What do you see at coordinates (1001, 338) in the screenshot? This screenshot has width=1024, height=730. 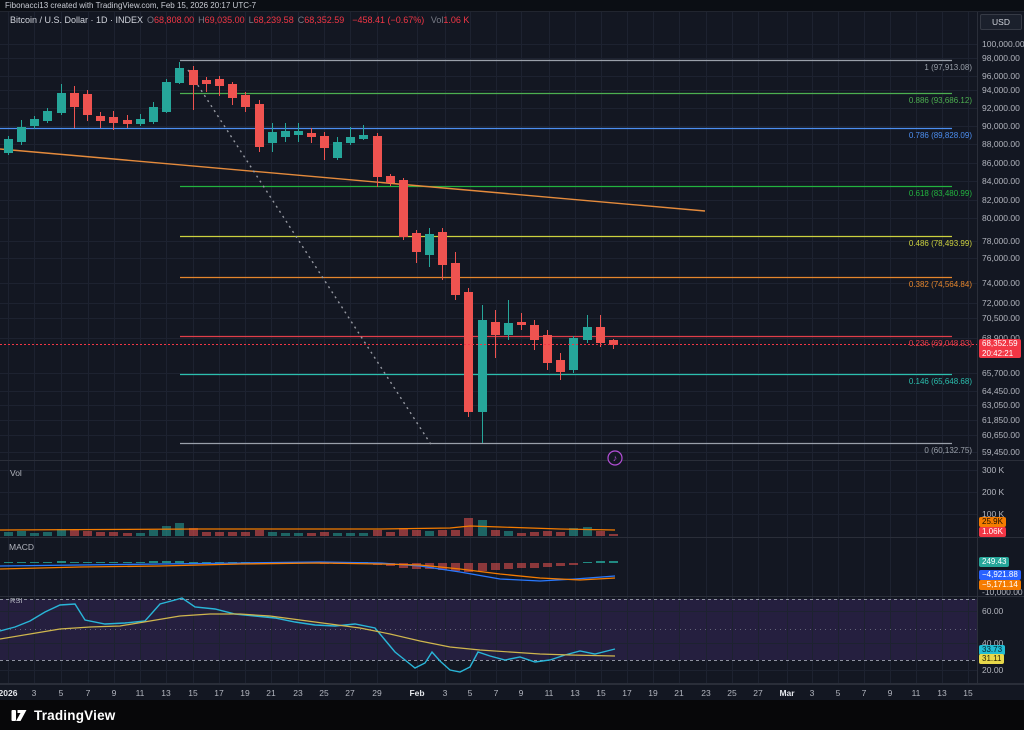 I see `price-axis-label: 68,900.00` at bounding box center [1001, 338].